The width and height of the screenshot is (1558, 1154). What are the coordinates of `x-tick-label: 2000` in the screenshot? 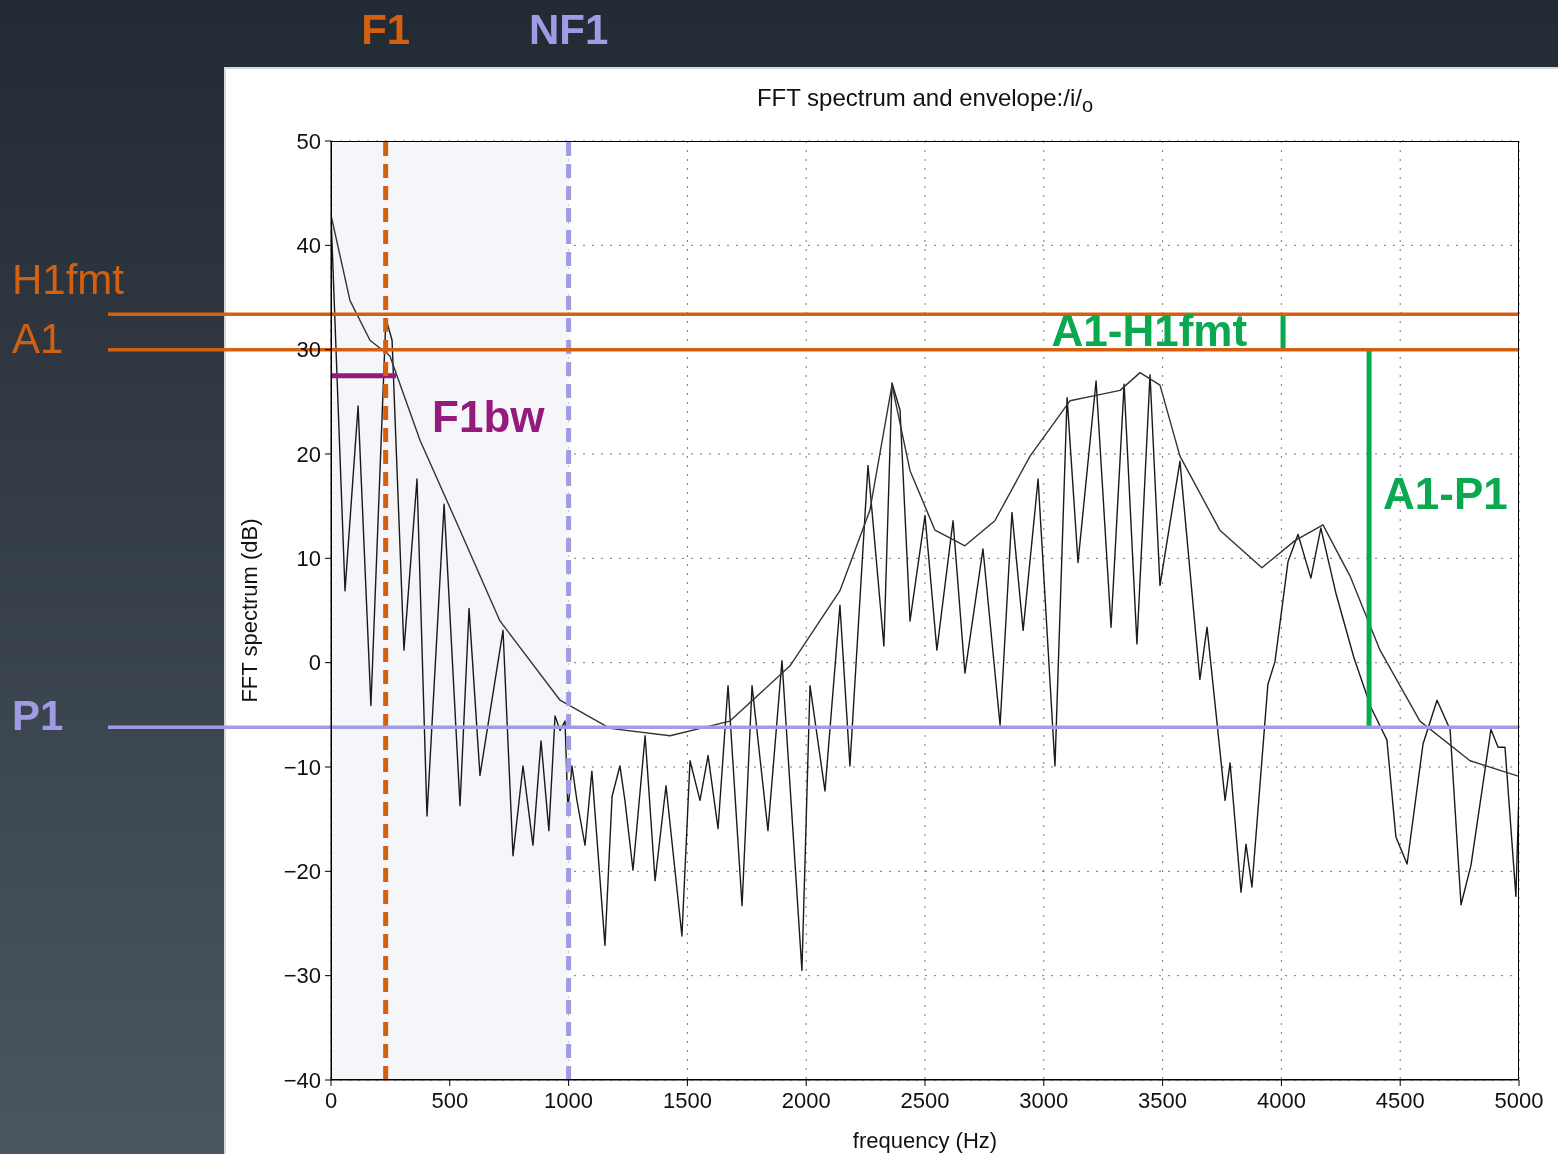 It's located at (806, 1100).